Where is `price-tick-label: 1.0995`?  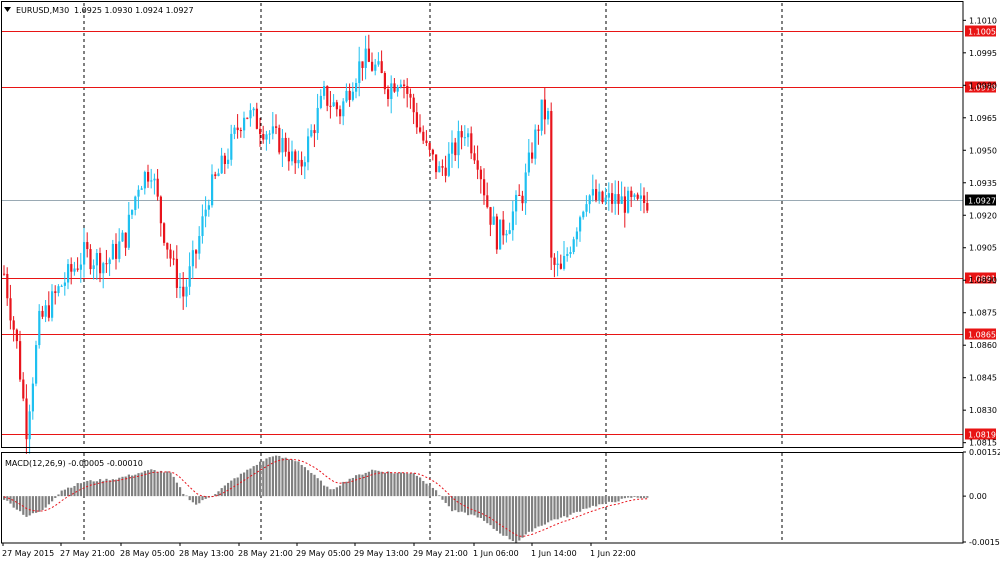
price-tick-label: 1.0995 is located at coordinates (983, 53).